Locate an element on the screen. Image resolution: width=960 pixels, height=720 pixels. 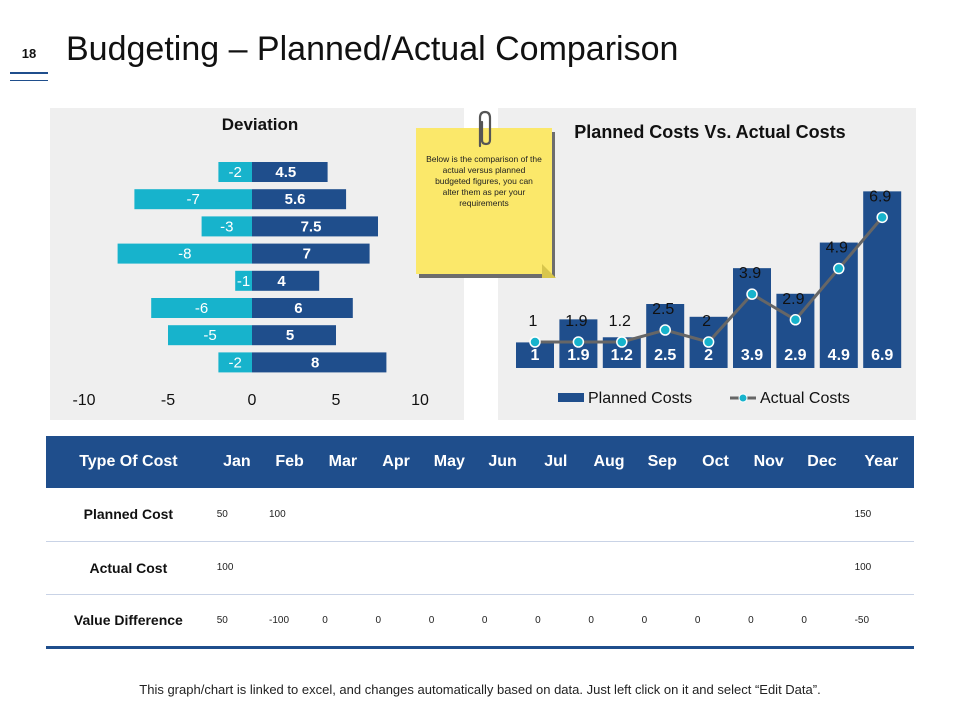
actual-cost-label: 2 is located at coordinates (706, 321).